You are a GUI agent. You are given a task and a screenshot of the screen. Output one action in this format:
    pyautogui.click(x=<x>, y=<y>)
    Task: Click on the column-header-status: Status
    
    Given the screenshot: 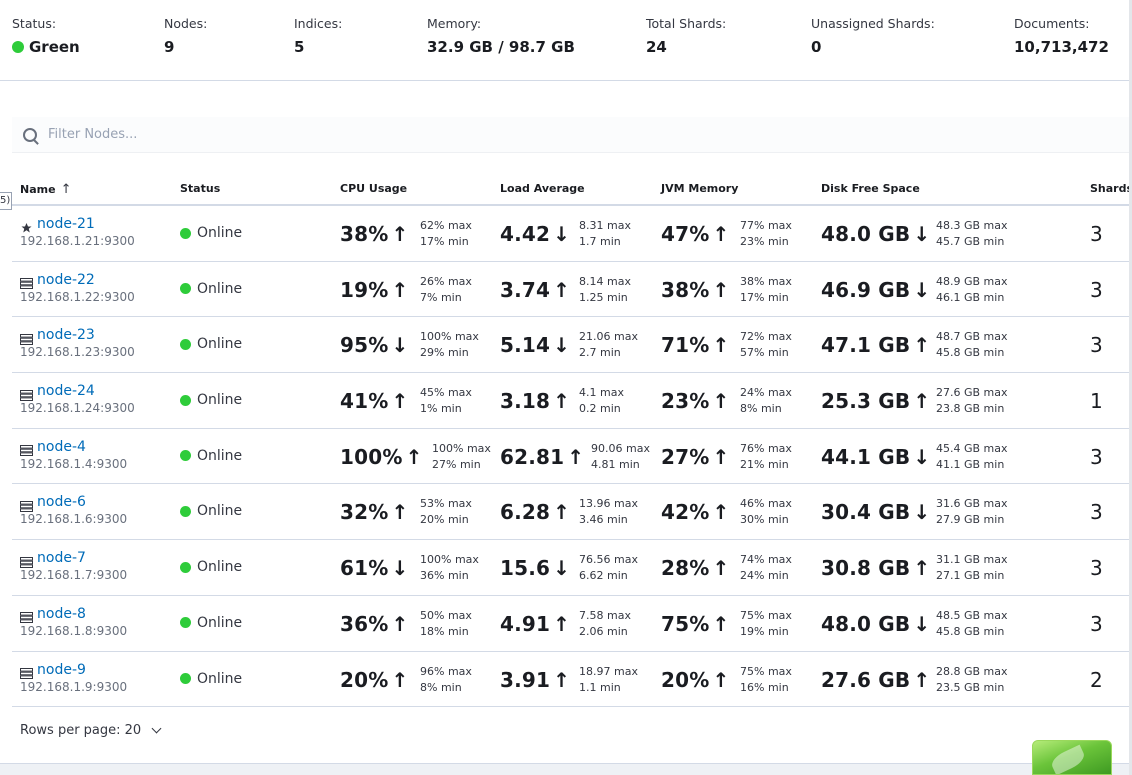 What is the action you would take?
    pyautogui.click(x=200, y=188)
    